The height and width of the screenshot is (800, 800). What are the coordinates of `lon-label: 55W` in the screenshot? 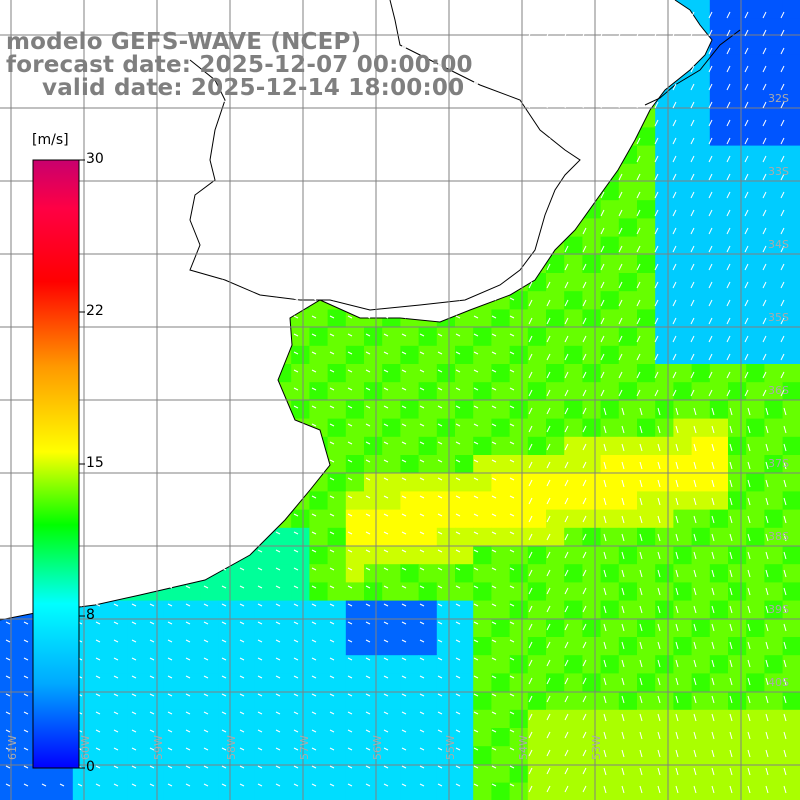 It's located at (450, 747).